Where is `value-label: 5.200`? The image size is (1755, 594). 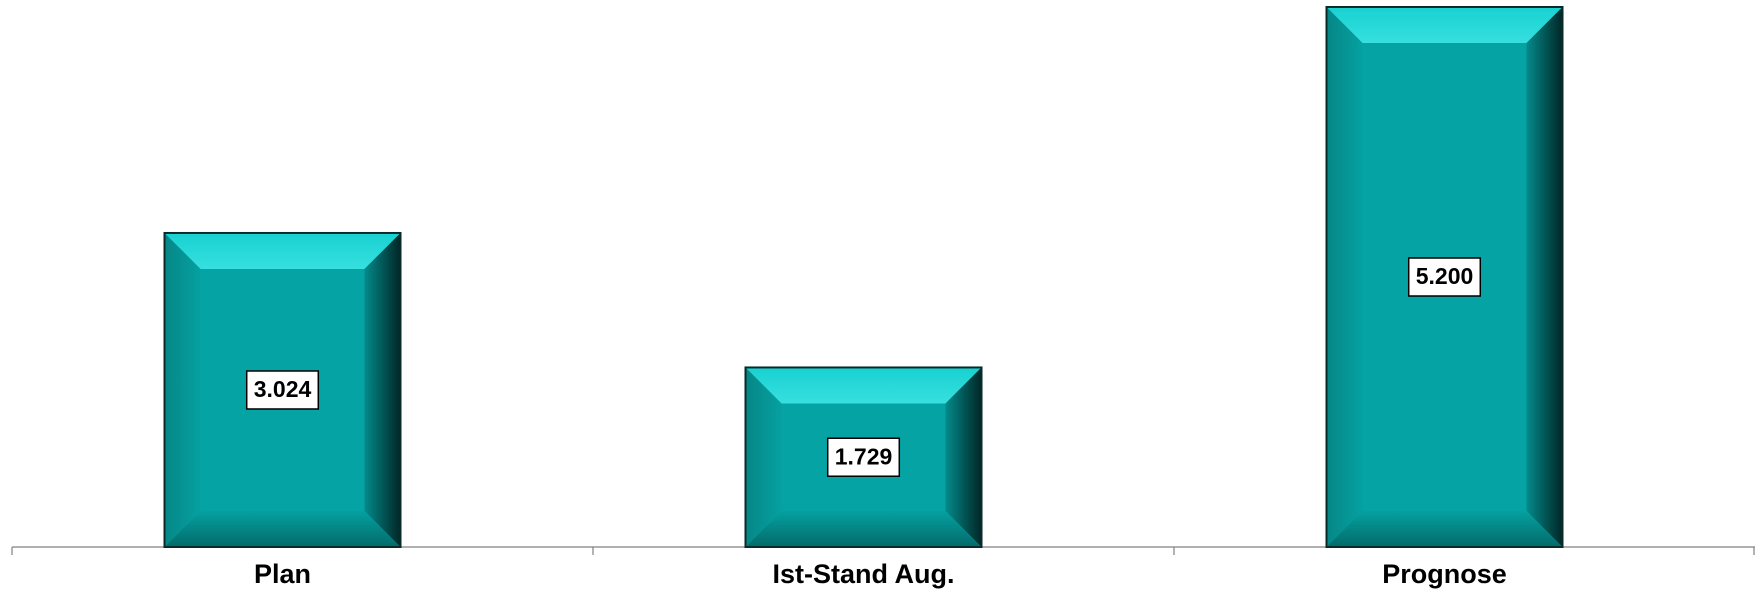 value-label: 5.200 is located at coordinates (1445, 276).